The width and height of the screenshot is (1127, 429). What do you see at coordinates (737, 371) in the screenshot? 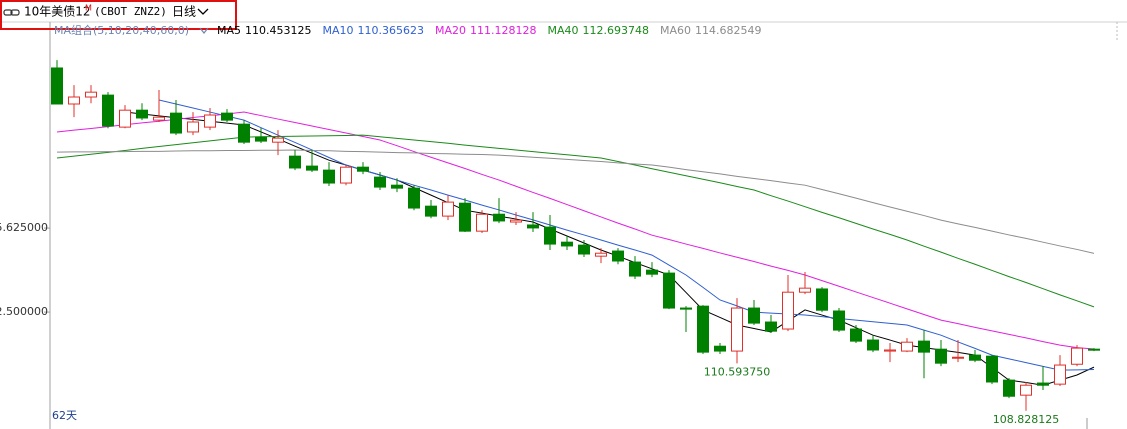
I see `low-annotation: 110.593750` at bounding box center [737, 371].